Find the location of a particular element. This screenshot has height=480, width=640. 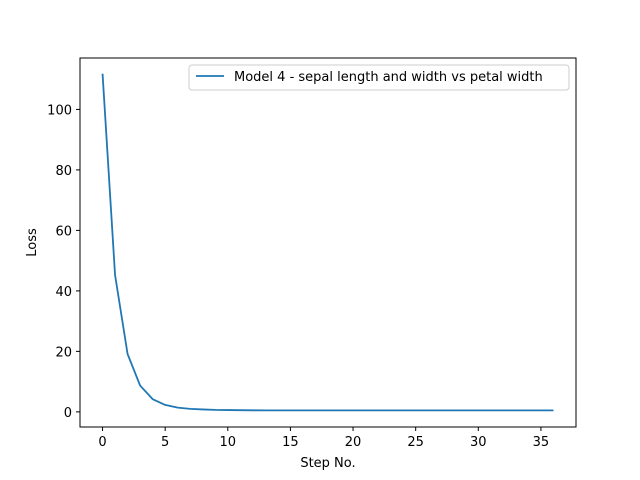

x-tick-label: 30 is located at coordinates (478, 442).